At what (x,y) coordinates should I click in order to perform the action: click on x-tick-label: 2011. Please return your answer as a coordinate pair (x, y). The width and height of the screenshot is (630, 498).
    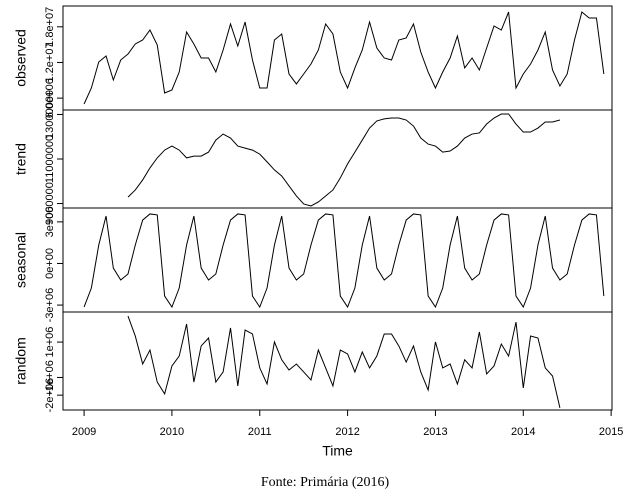
    Looking at the image, I should click on (260, 432).